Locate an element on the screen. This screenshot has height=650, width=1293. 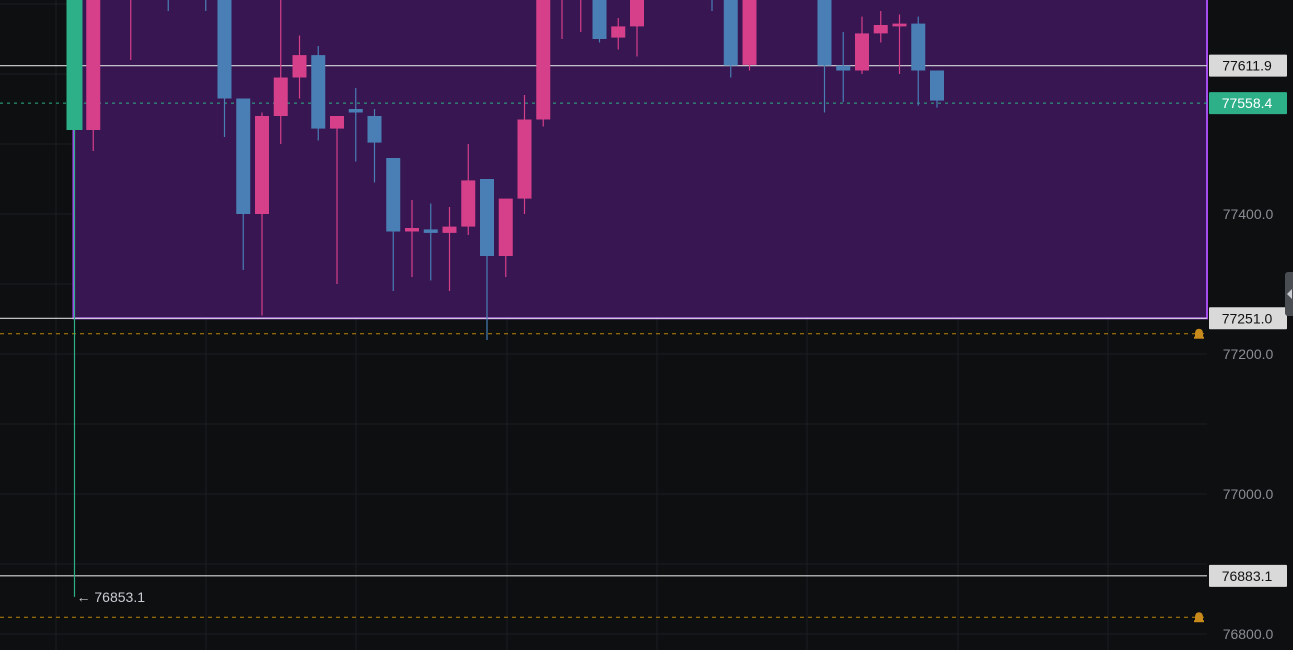
collapse-panel-handle is located at coordinates (1289, 294).